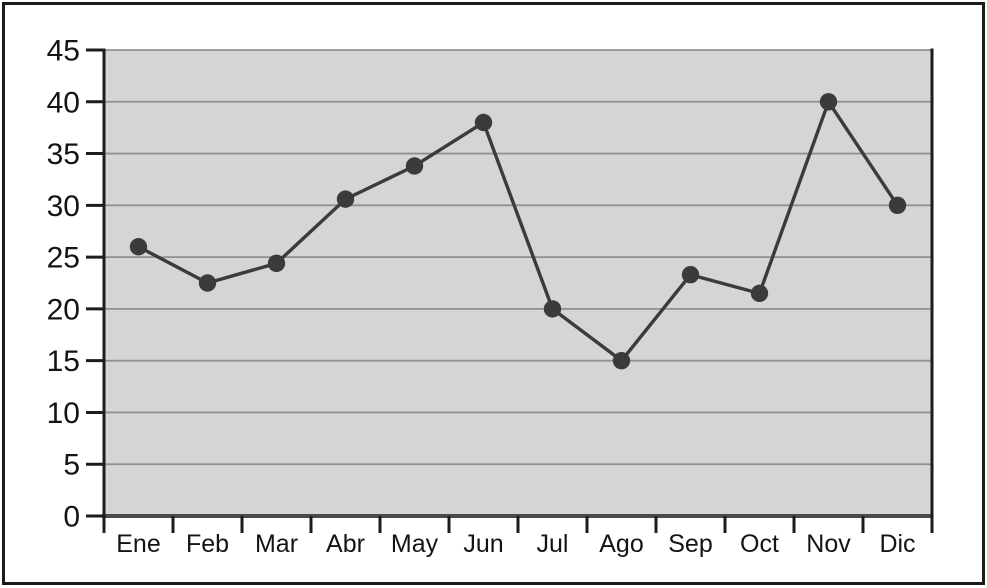 The height and width of the screenshot is (588, 987). I want to click on y-axis-label: 10, so click(63, 413).